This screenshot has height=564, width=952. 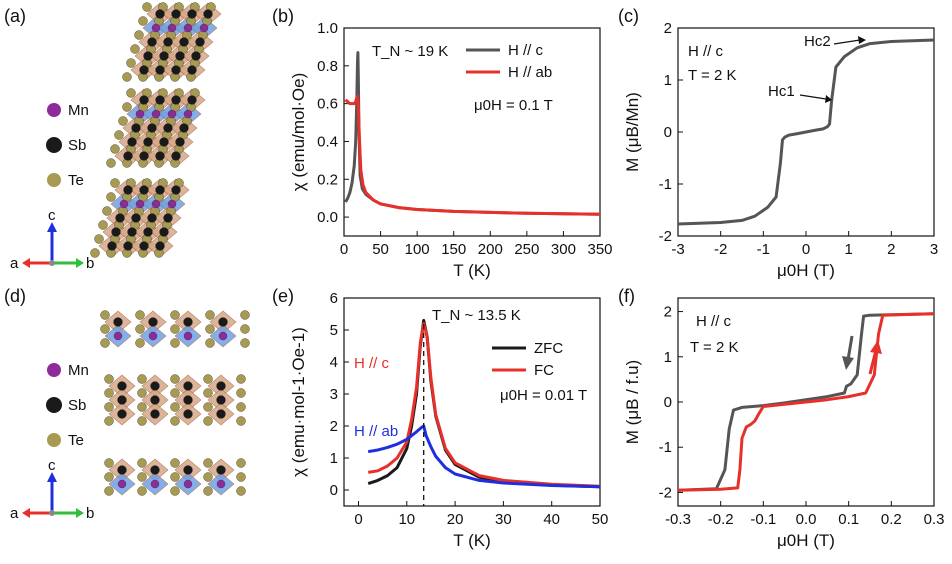 I want to click on annotation-c-hc2: Hc2, so click(x=817, y=41).